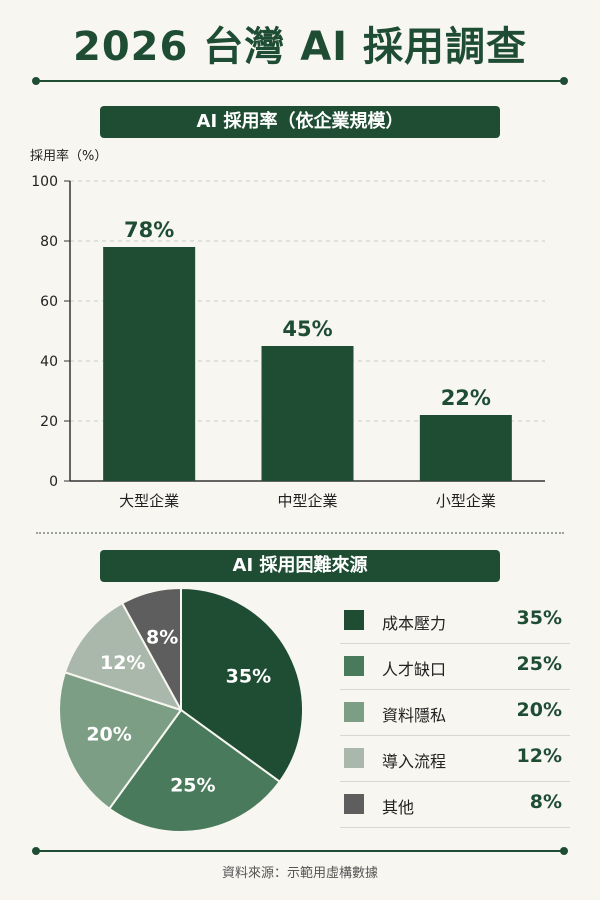 The image size is (600, 900). What do you see at coordinates (108, 734) in the screenshot?
I see `pie-slice-label: 20%` at bounding box center [108, 734].